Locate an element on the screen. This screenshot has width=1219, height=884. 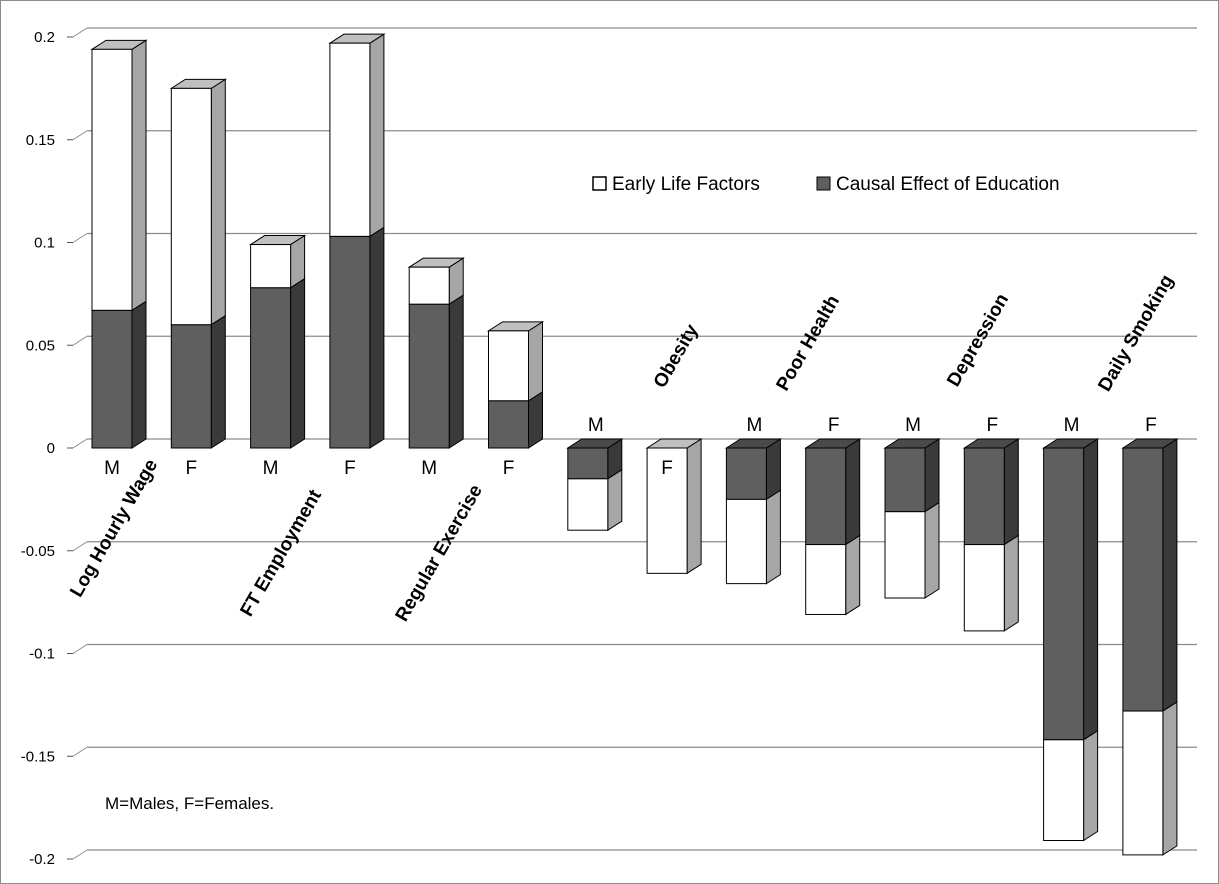
group-label: Regular Exercise is located at coordinates (439, 553).